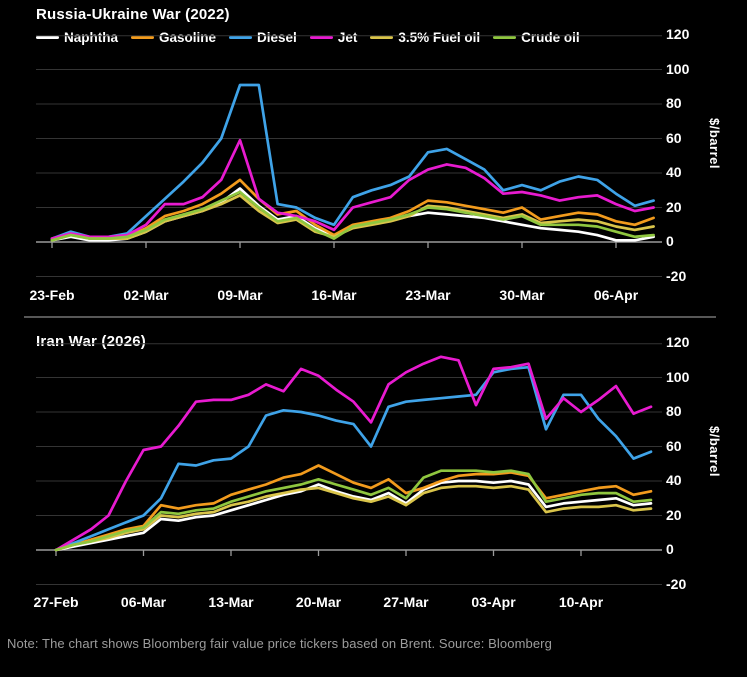 This screenshot has width=747, height=677. Describe the element at coordinates (240, 295) in the screenshot. I see `x-tick-label: 09-Mar` at that location.